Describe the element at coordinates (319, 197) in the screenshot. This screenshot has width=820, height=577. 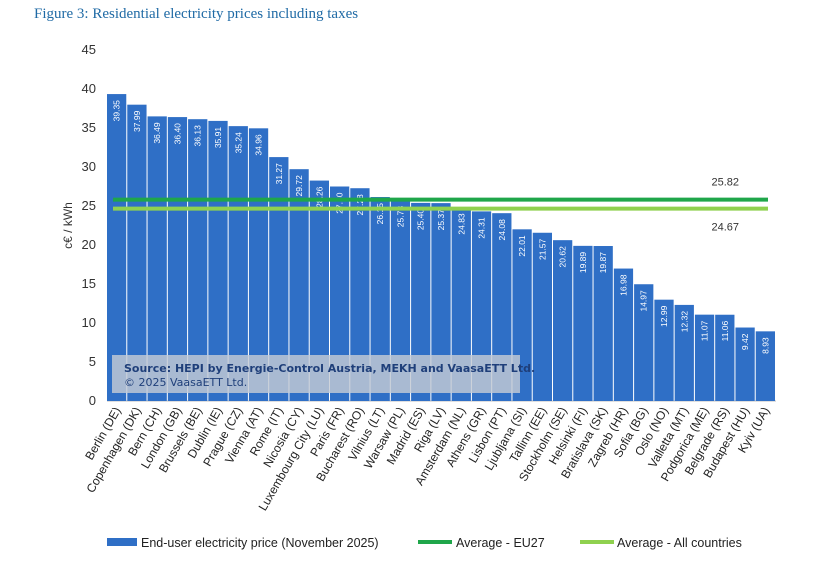
I see `bar-value-label: 28.26` at that location.